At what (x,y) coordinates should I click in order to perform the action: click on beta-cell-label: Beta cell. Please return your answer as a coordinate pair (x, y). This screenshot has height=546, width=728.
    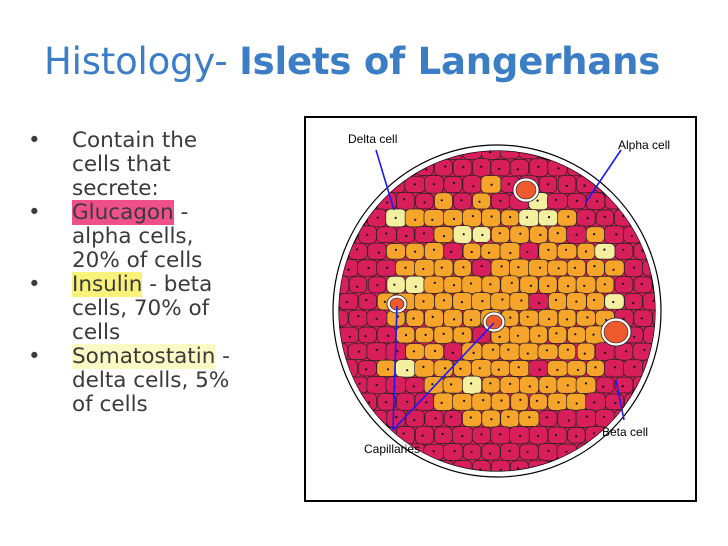
    Looking at the image, I should click on (625, 432).